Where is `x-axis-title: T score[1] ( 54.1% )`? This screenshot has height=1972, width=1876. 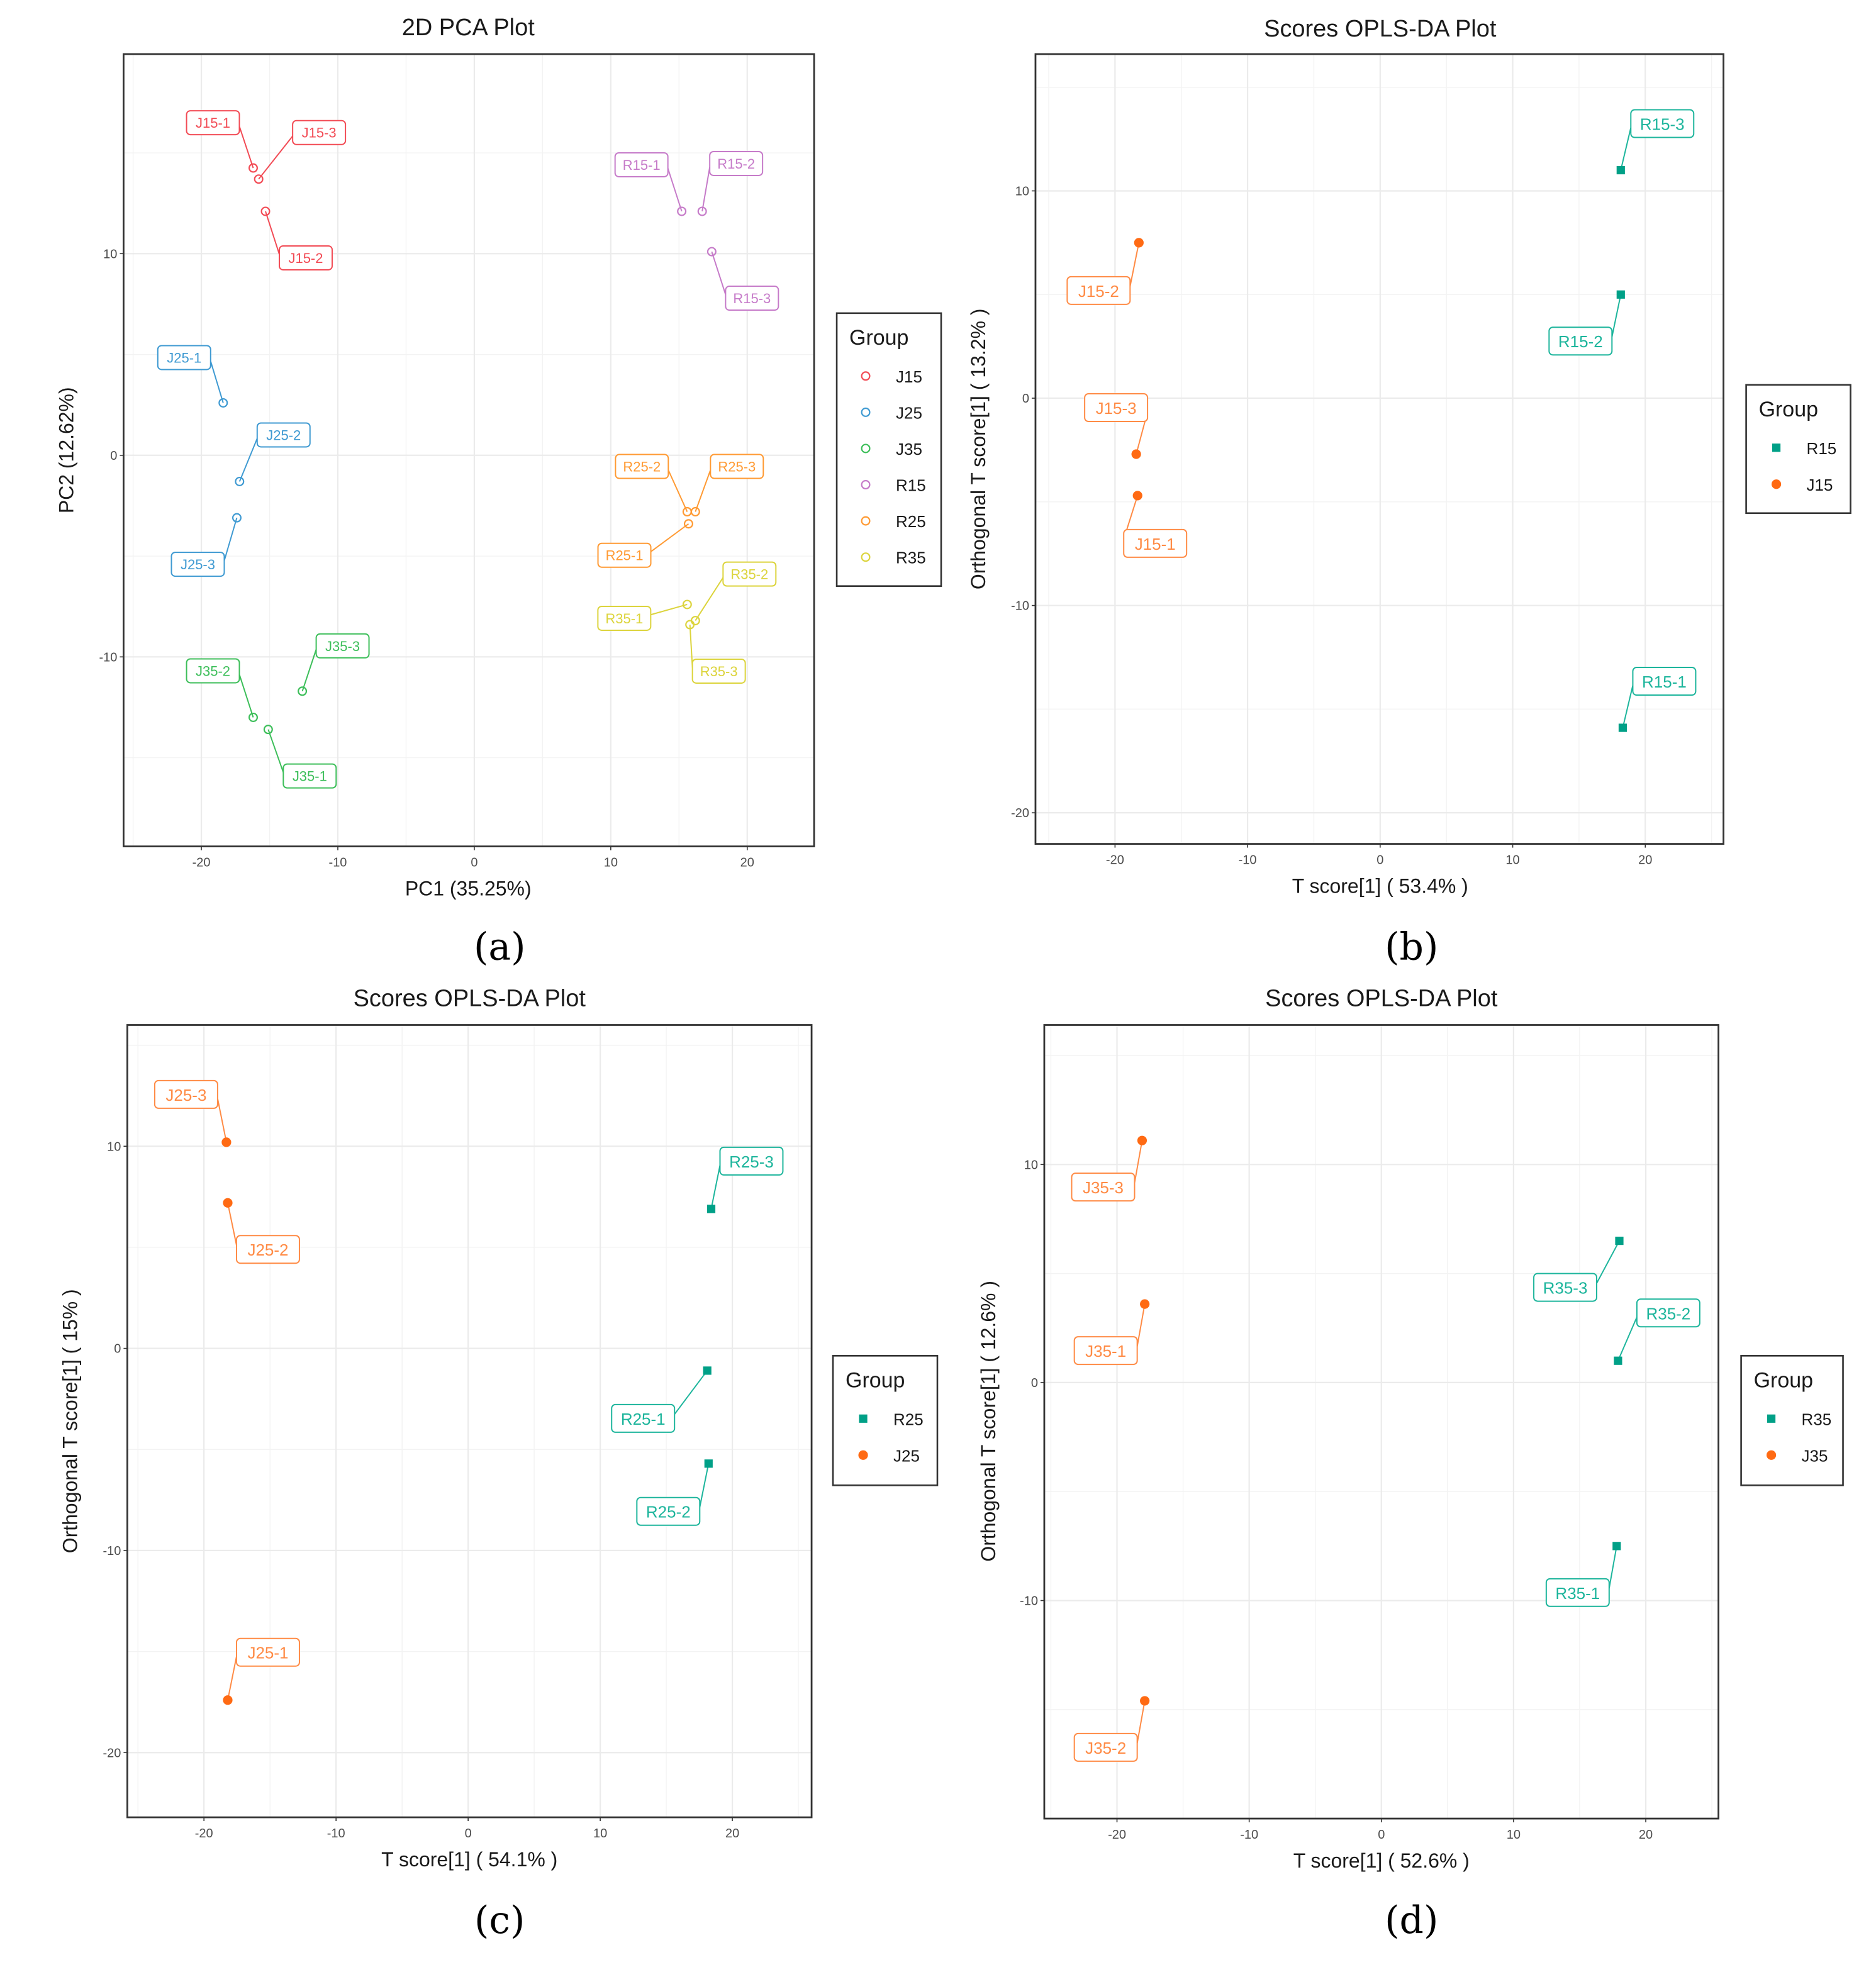
x-axis-title: T score[1] ( 54.1% ) is located at coordinates (469, 1860).